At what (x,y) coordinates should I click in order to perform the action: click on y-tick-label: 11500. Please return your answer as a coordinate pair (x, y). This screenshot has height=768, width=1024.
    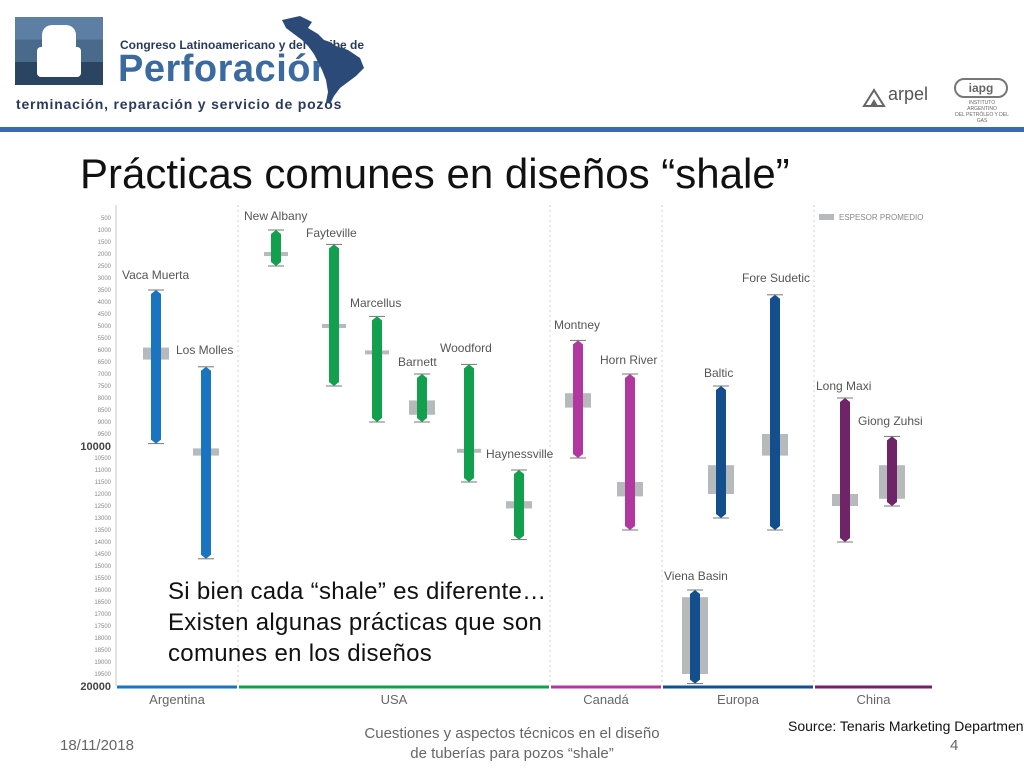
    Looking at the image, I should click on (103, 483).